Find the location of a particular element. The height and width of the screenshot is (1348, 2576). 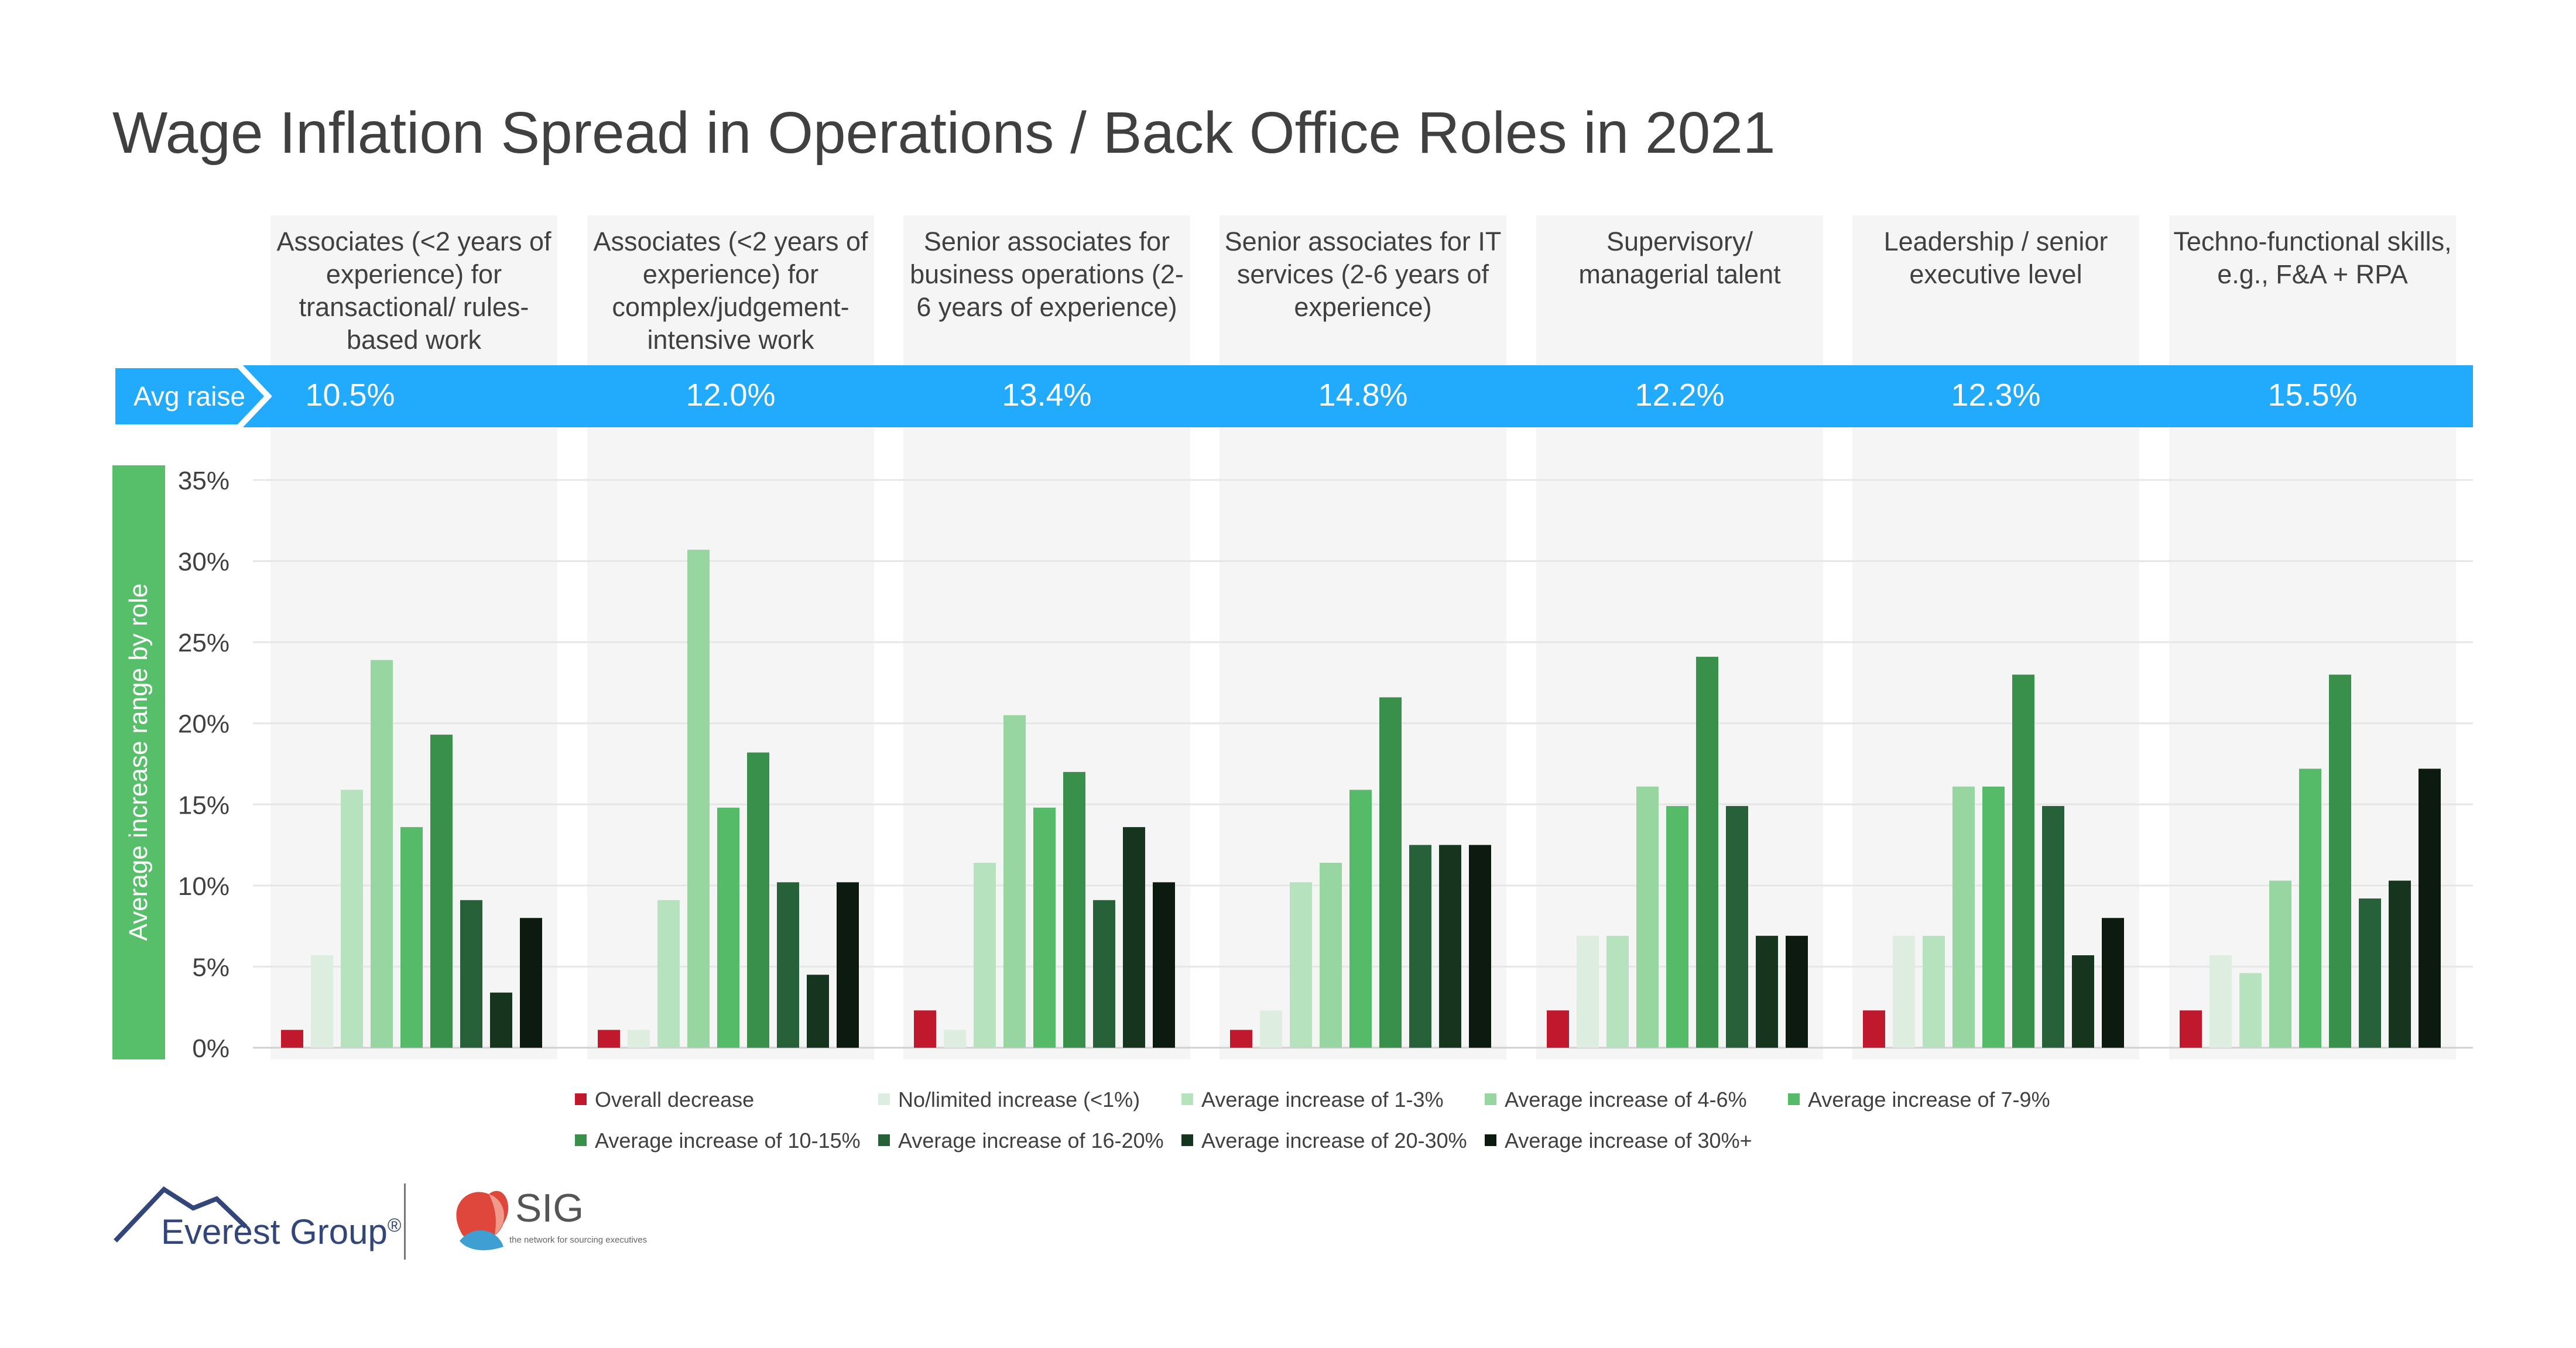

legend-label: Average increase of 20-30% is located at coordinates (1334, 1141).